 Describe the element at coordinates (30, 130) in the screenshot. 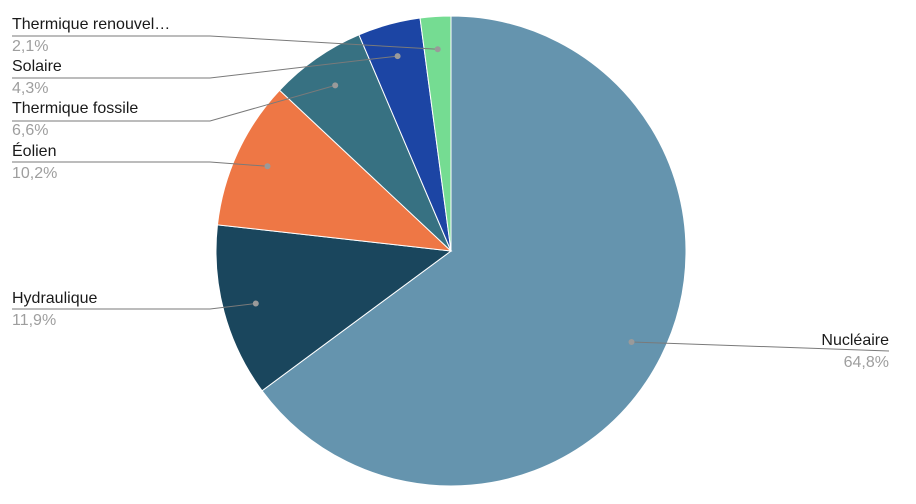

I see `slice-value-label-3: 6,6%` at that location.